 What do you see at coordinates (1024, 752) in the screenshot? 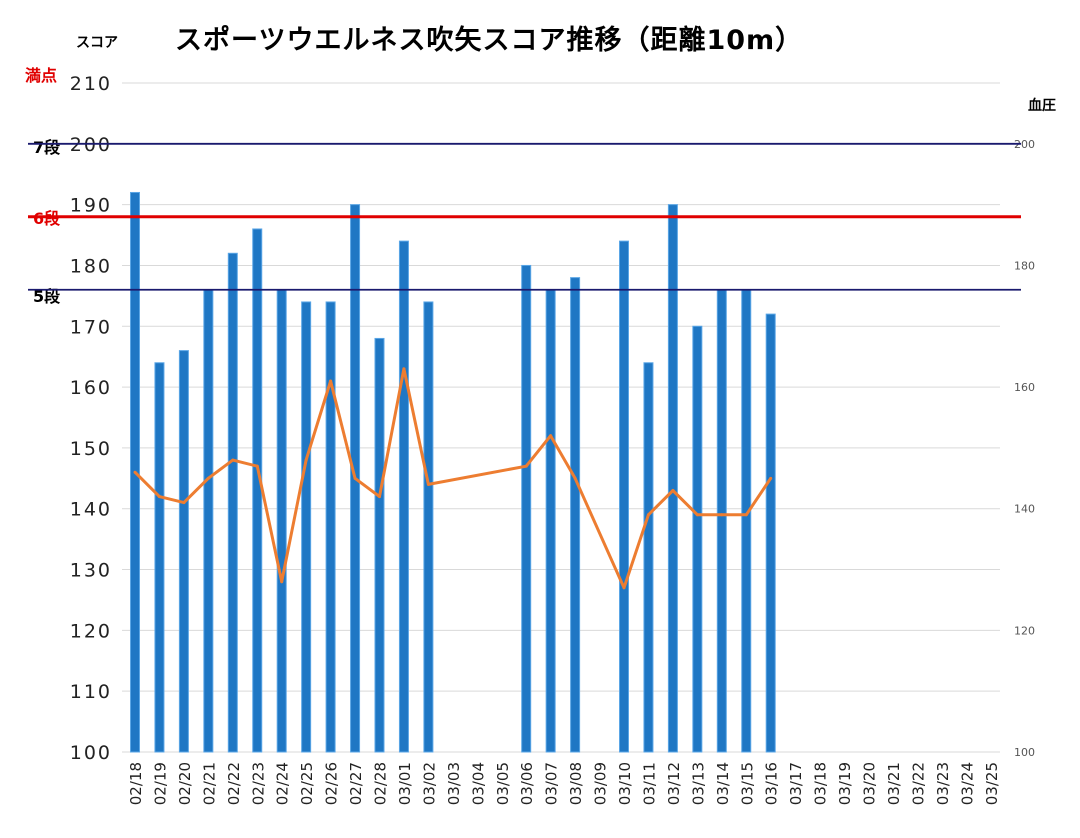
I see `y-right-tick-label: 100` at bounding box center [1024, 752].